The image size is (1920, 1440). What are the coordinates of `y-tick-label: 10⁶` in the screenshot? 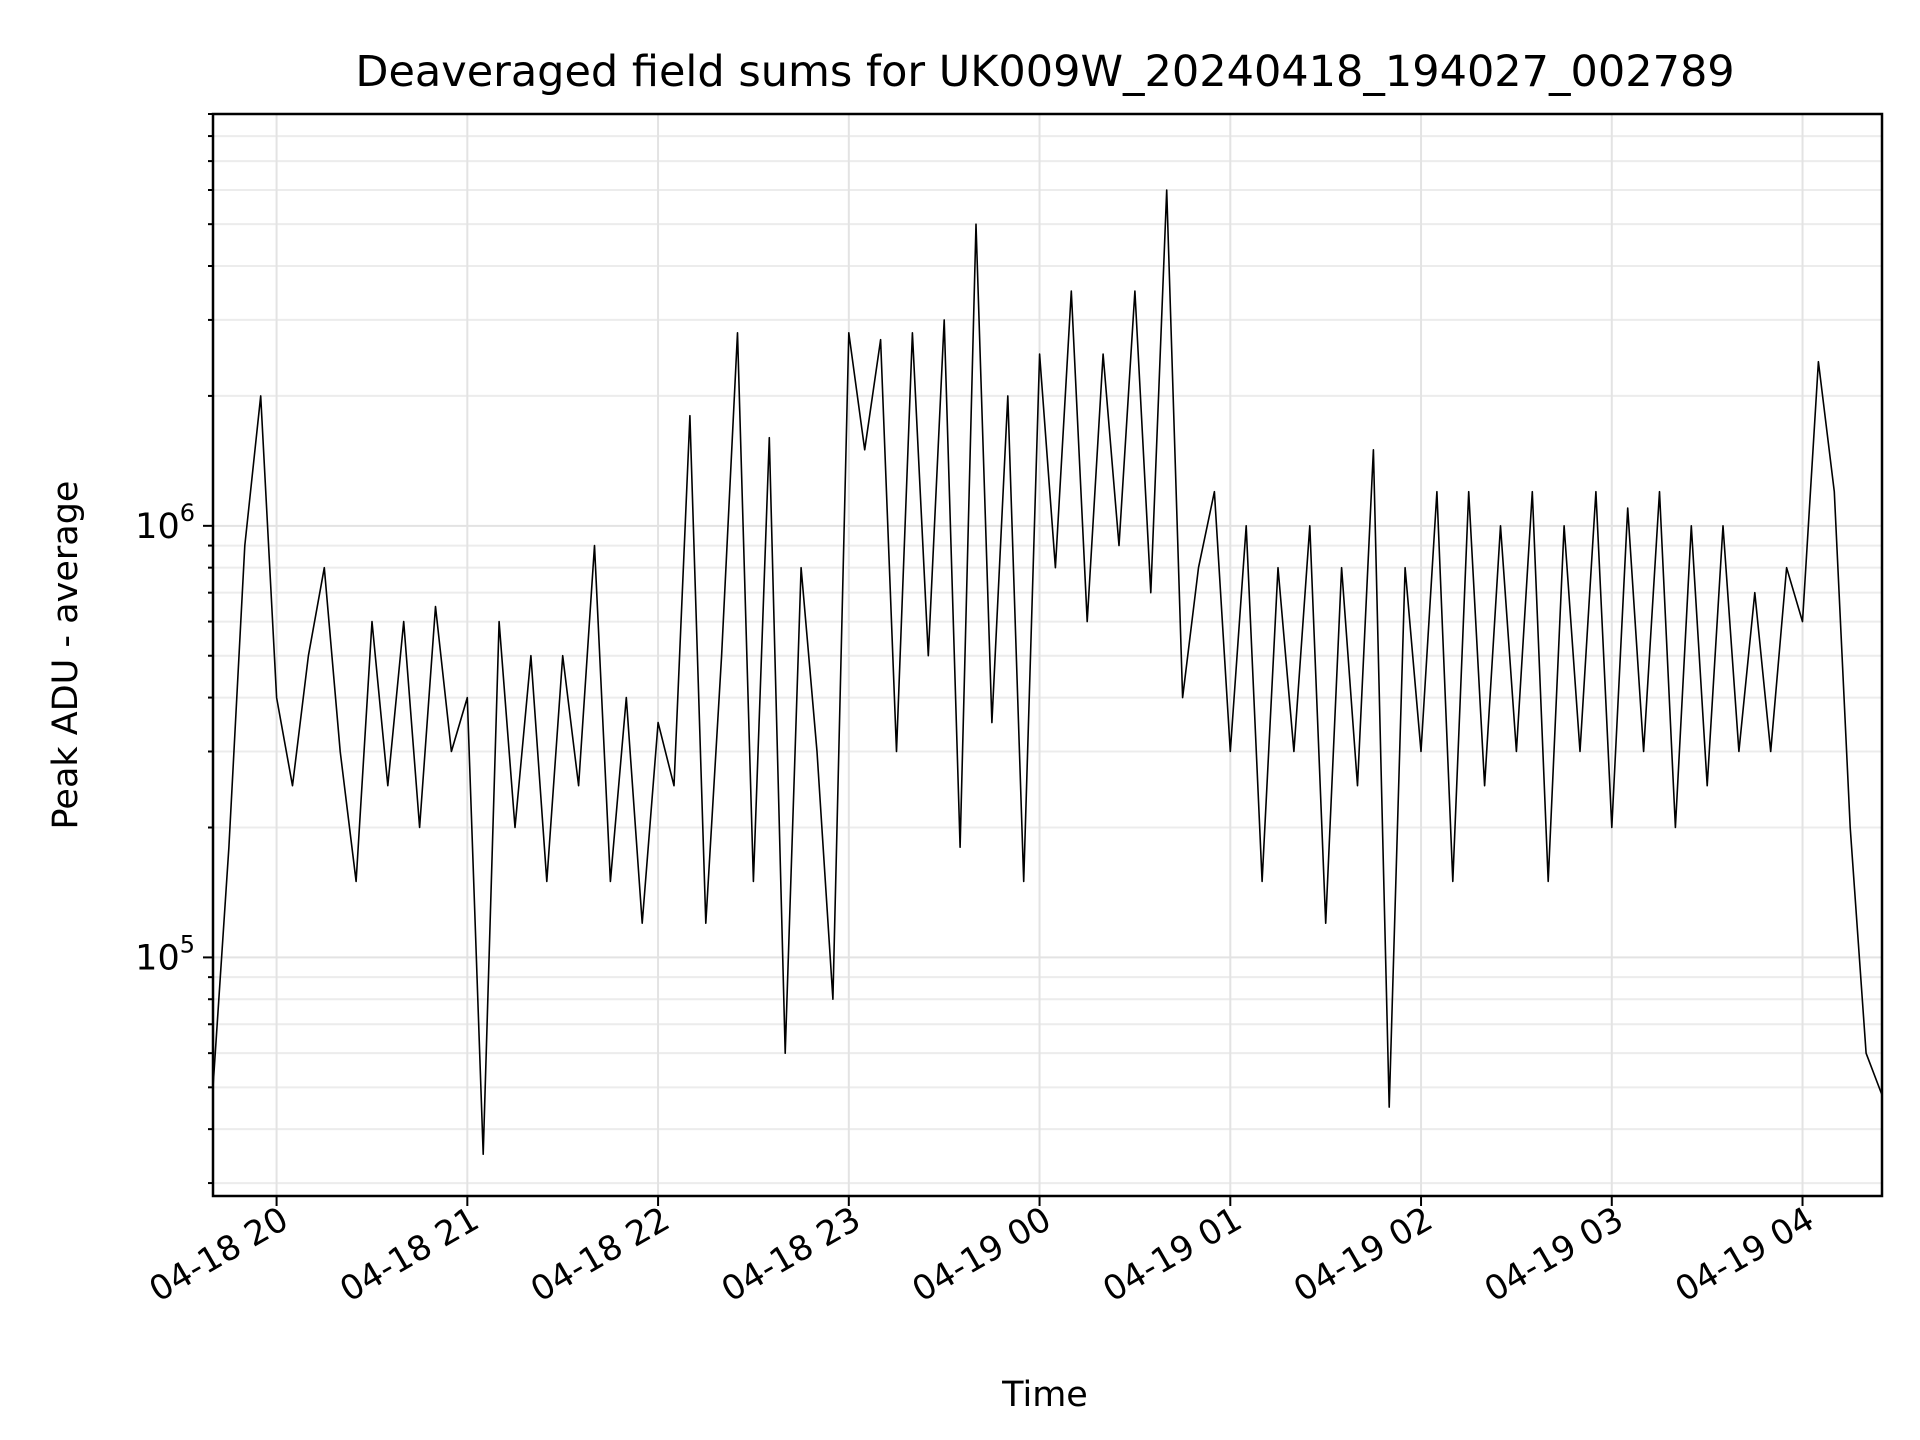 It's located at (165, 523).